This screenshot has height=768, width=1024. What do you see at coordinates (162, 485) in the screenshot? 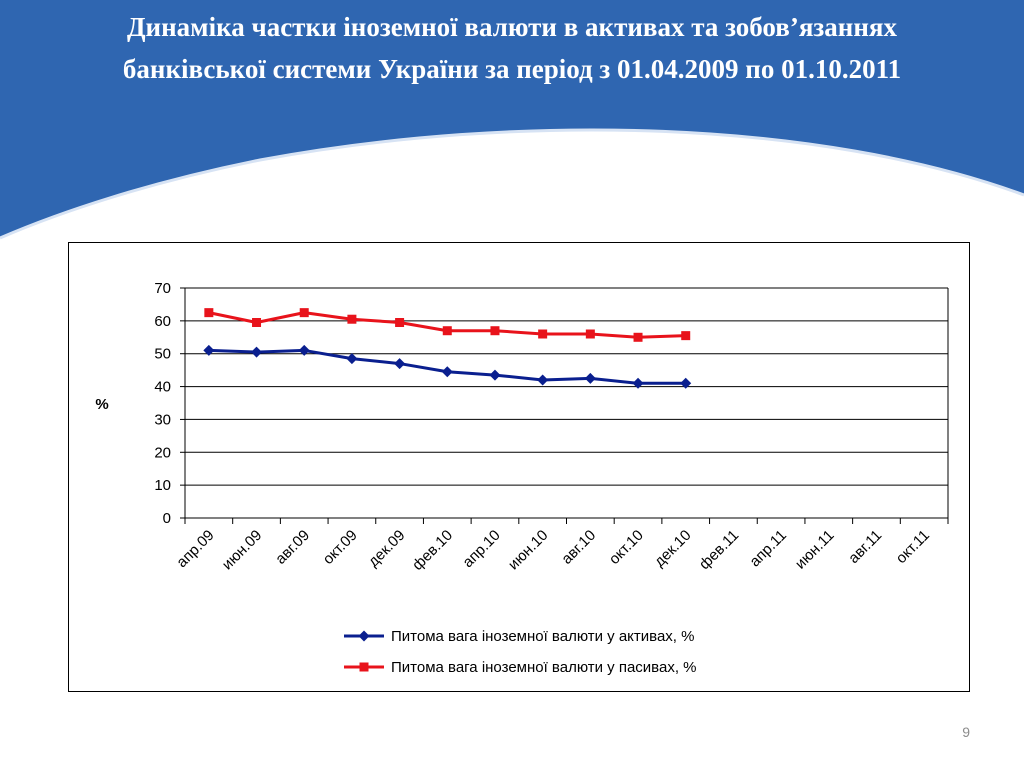
I see `y-tick-label: 10` at bounding box center [162, 485].